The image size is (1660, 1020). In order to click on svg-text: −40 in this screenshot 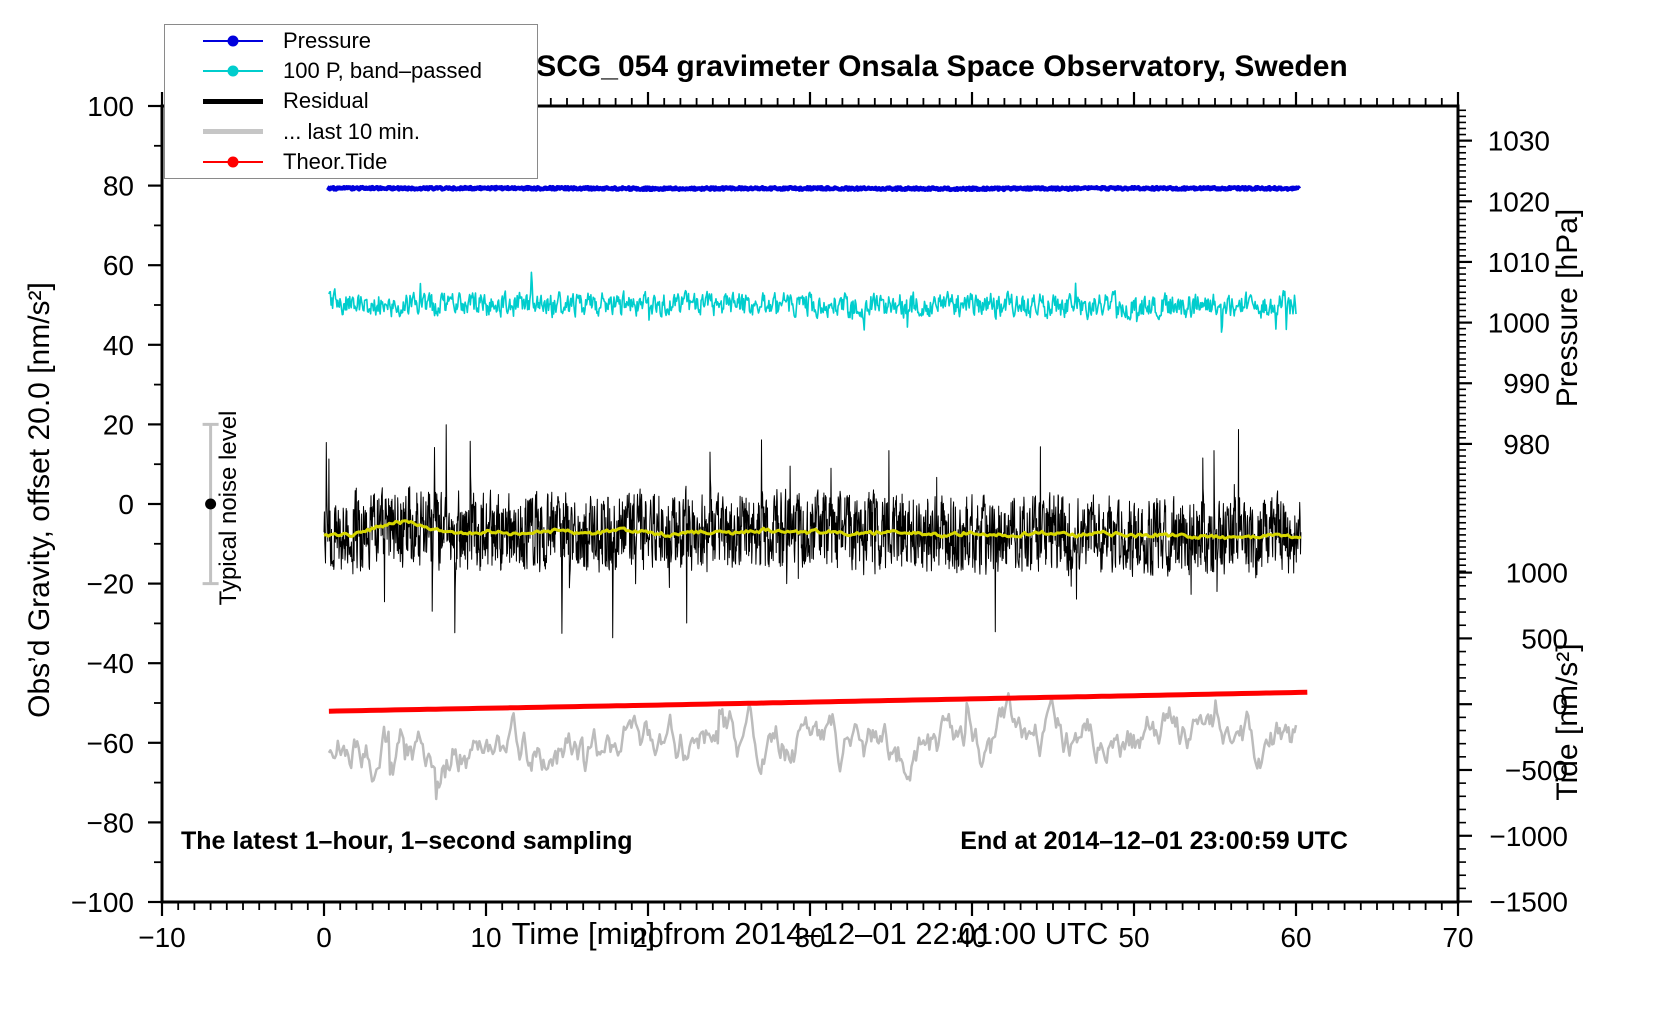, I will do `click(111, 663)`.